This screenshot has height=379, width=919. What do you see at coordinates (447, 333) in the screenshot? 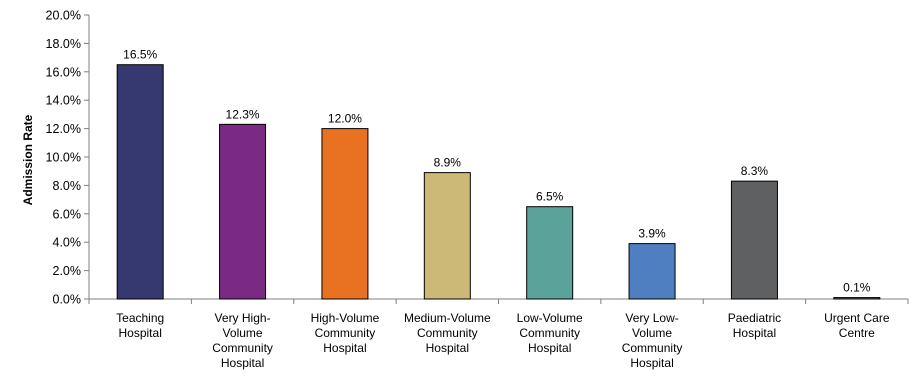
I see `x-category-label: Medium-Volume Community Hospital` at bounding box center [447, 333].